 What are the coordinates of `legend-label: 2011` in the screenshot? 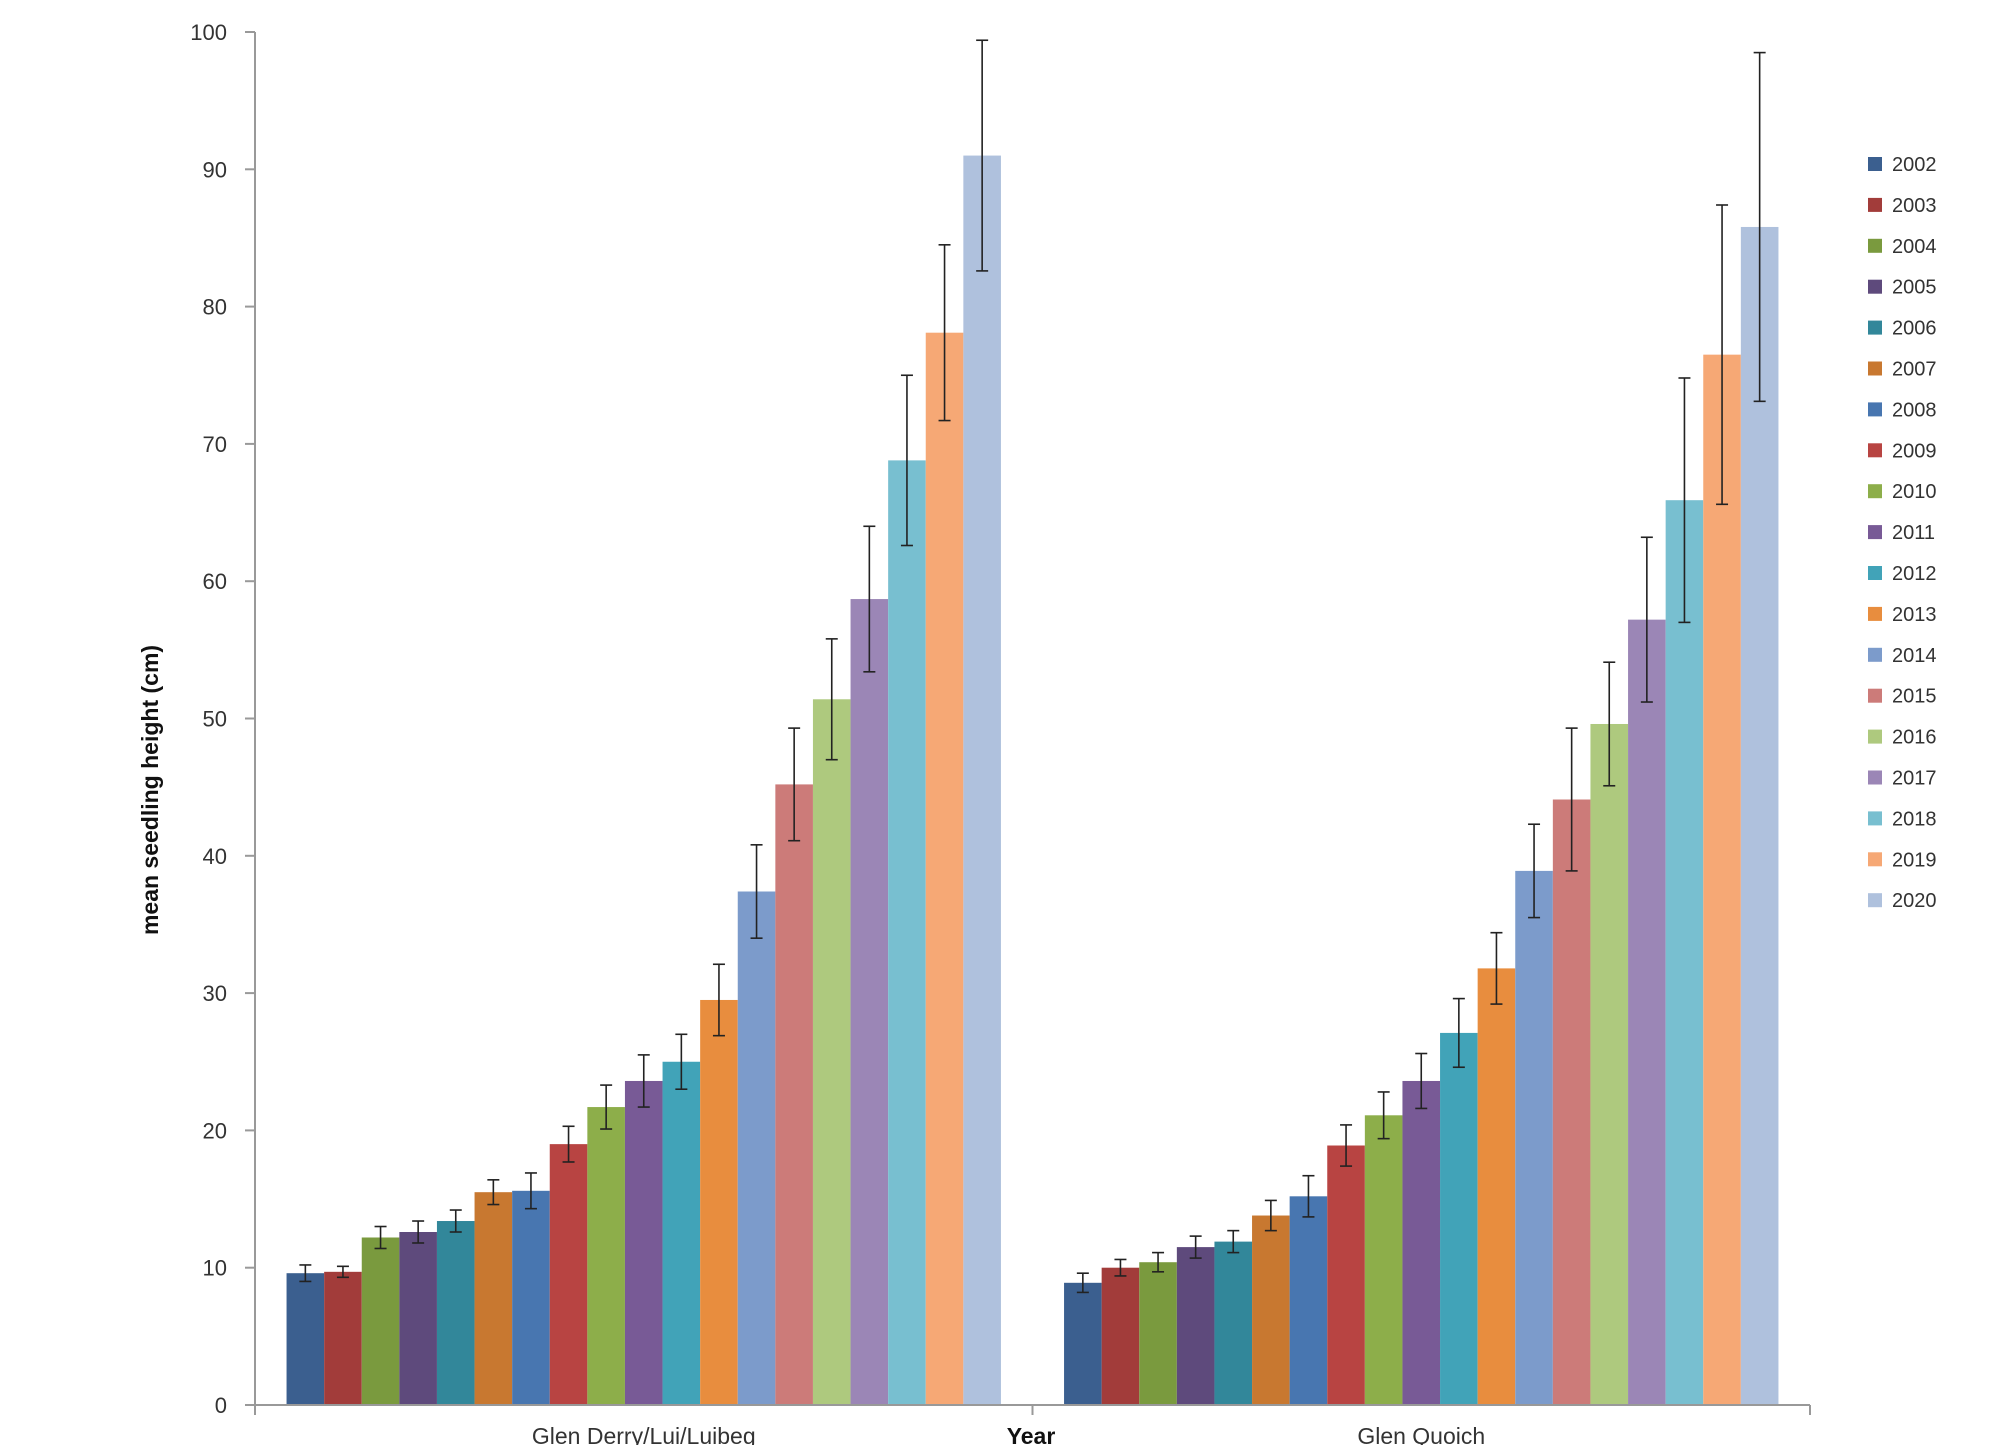 It's located at (1913, 533).